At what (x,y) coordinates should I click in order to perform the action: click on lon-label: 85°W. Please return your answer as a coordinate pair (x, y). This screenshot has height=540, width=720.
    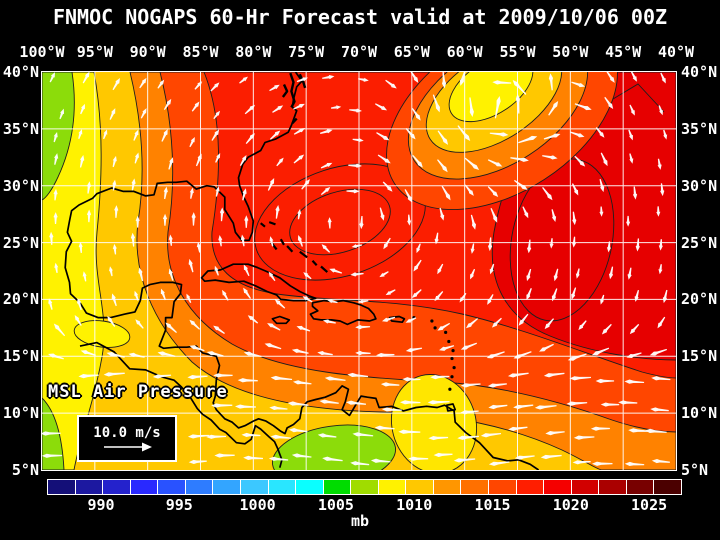
    Looking at the image, I should click on (200, 52).